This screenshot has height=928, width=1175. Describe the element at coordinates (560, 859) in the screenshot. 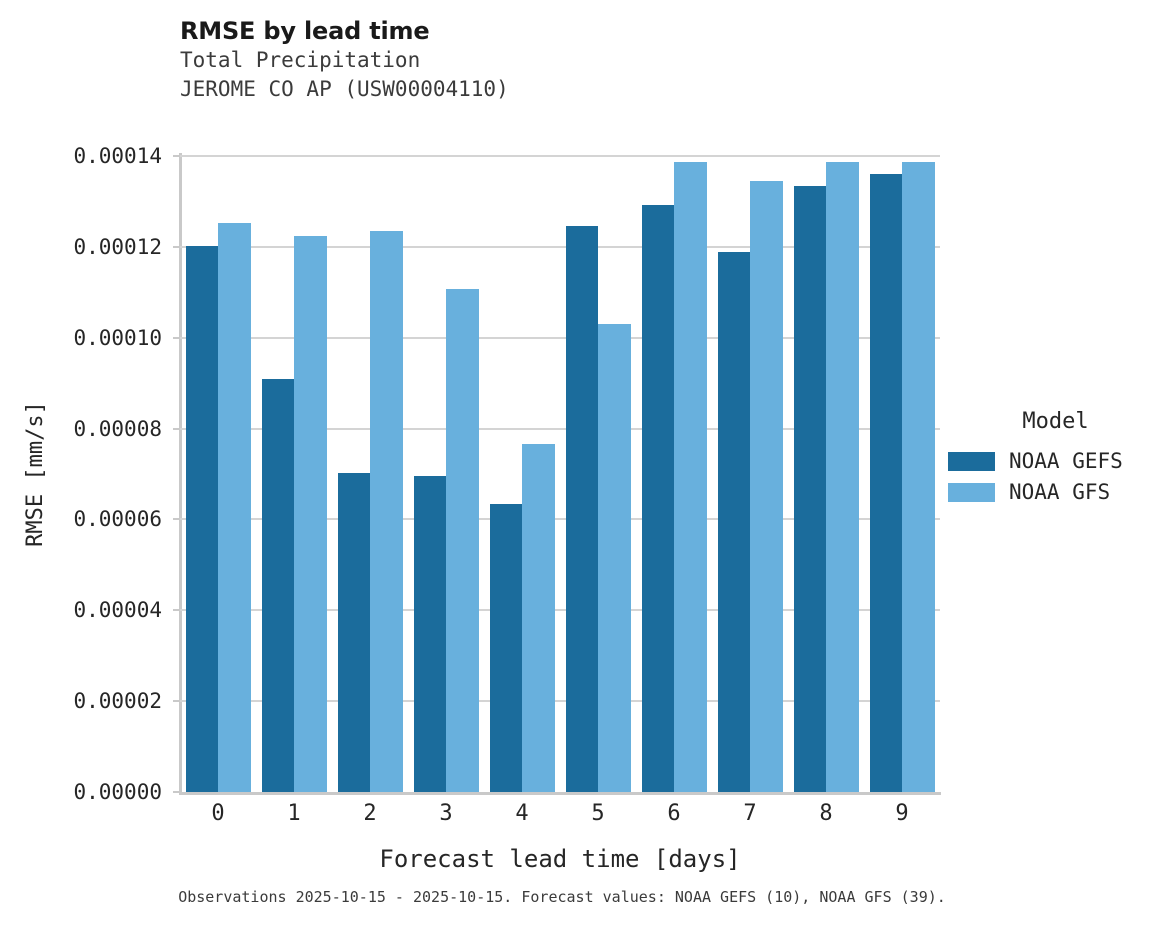

I see `x-axis-title: Forecast lead time [days]` at that location.